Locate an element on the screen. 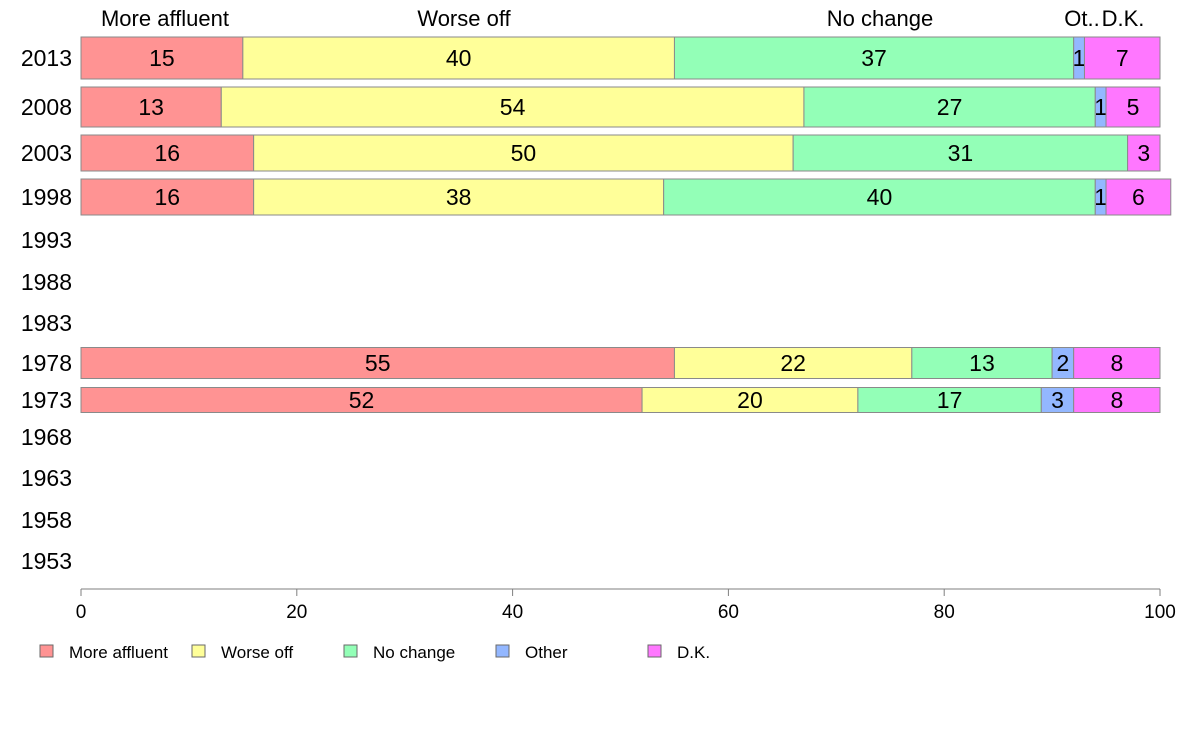  legend: More affluent Worse off No change Other D.K. is located at coordinates (374, 652).